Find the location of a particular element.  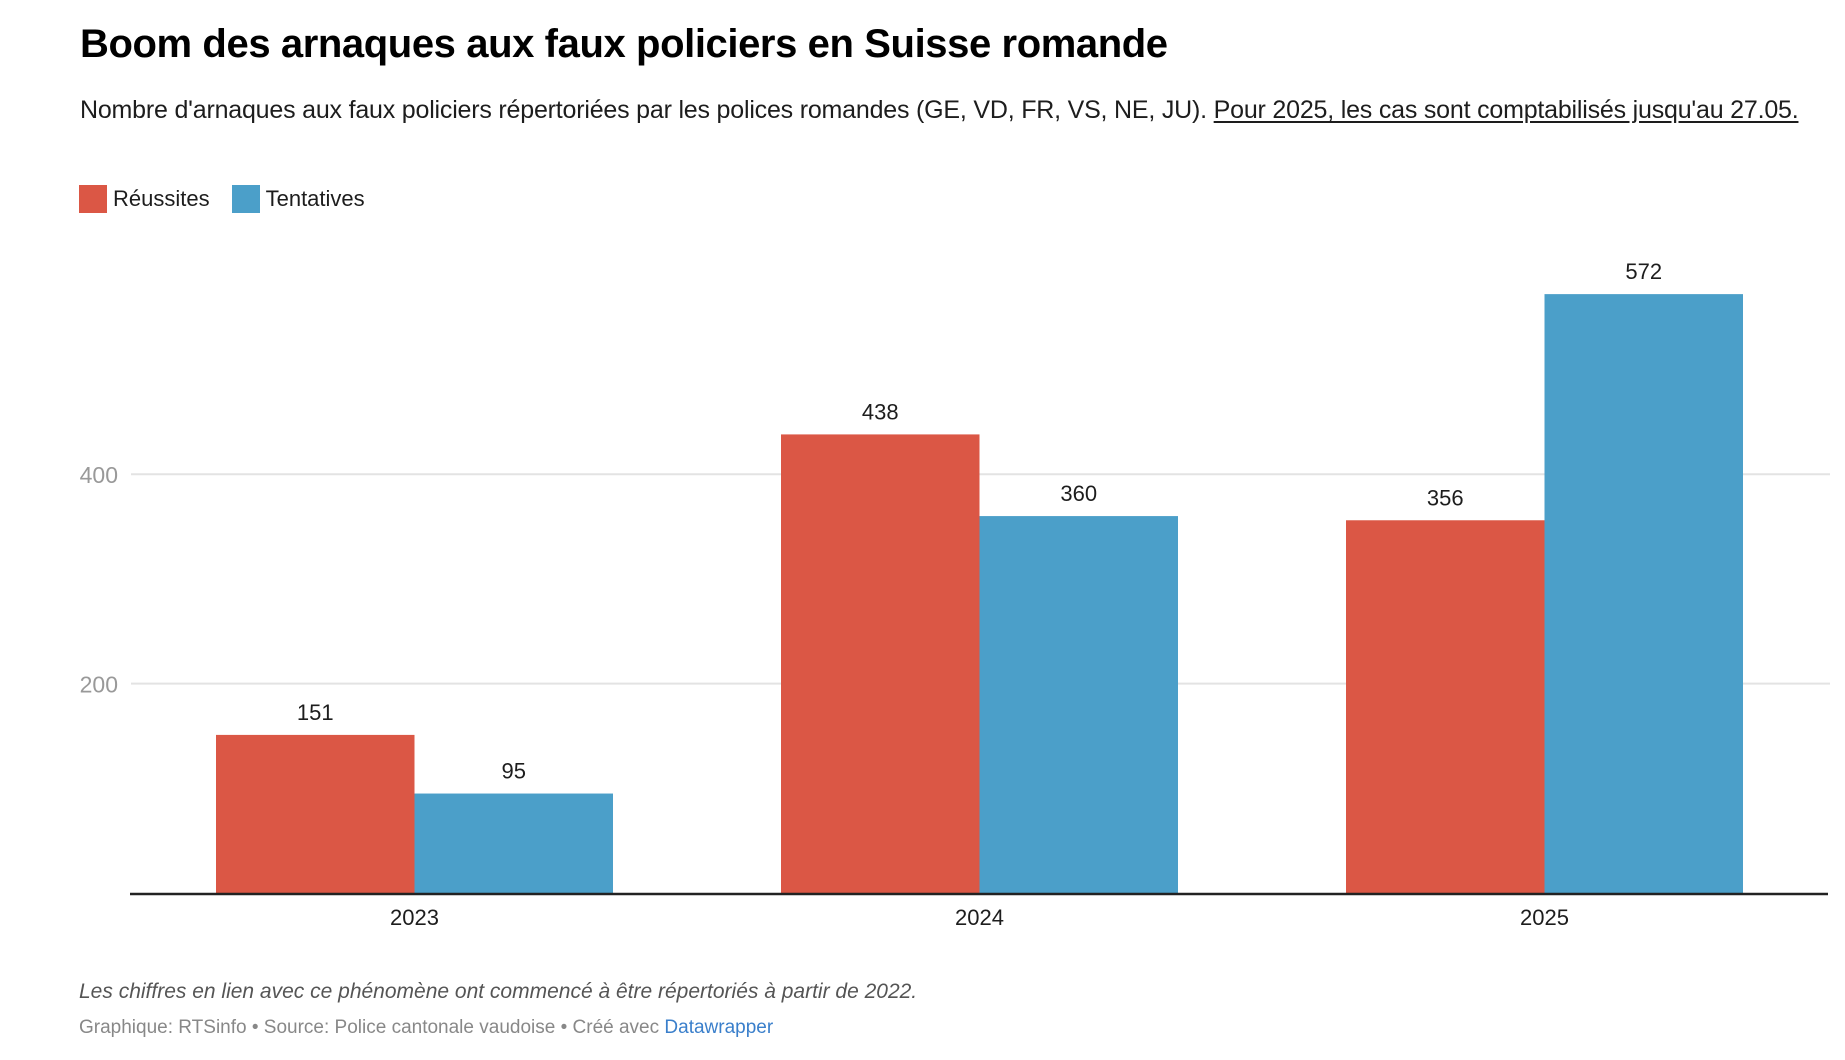

x-tick-label: 2025 is located at coordinates (1544, 917).